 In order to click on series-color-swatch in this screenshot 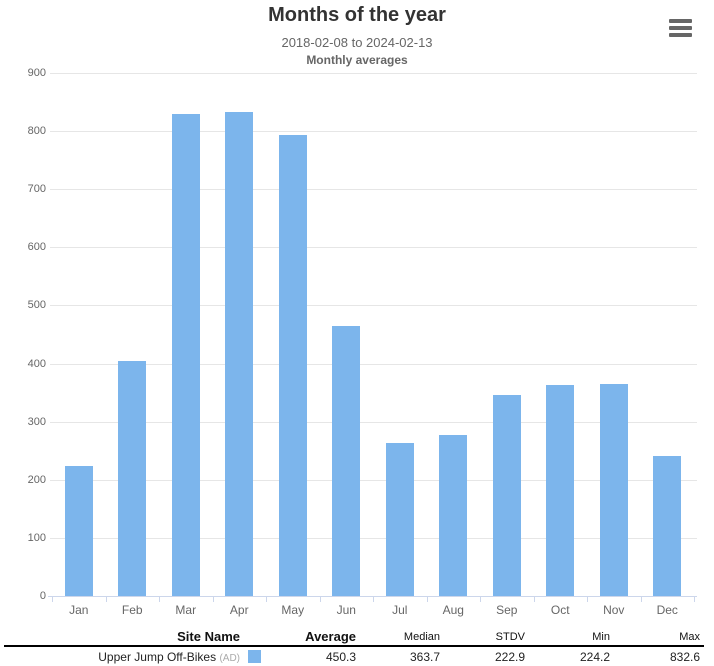, I will do `click(254, 657)`.